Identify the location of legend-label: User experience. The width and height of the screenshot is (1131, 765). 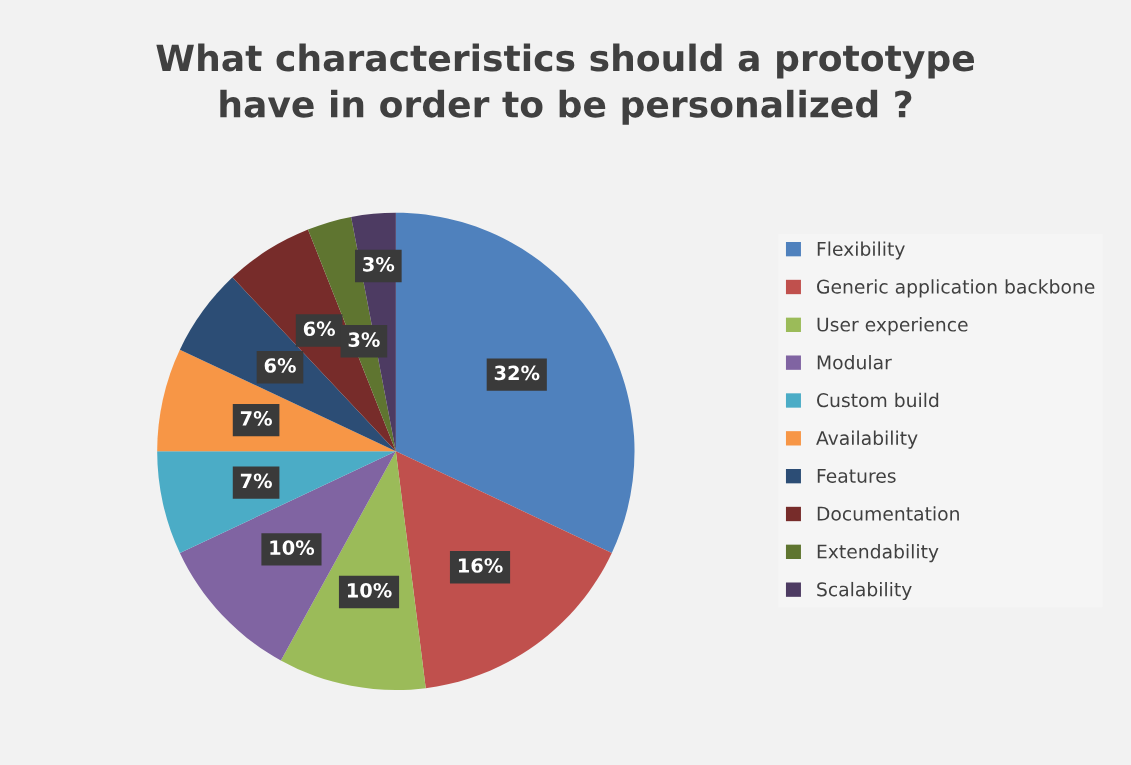
(892, 326).